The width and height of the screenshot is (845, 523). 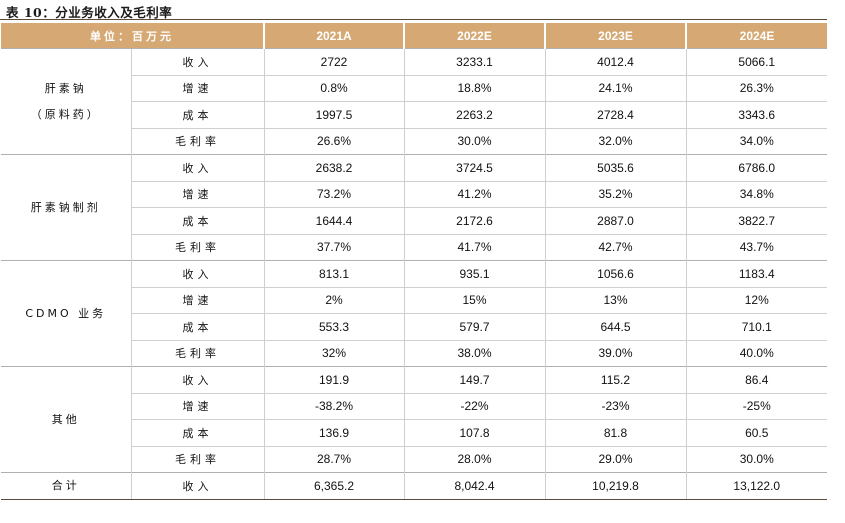 What do you see at coordinates (474, 114) in the screenshot?
I see `value-cell: 2263.2` at bounding box center [474, 114].